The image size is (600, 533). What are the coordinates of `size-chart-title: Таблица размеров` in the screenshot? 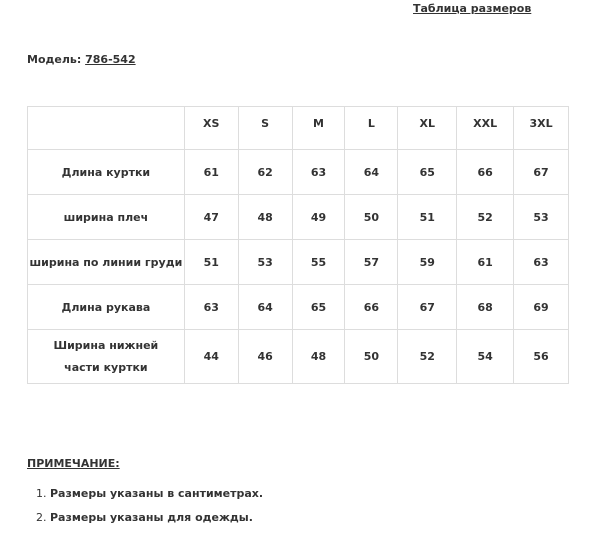 It's located at (472, 8).